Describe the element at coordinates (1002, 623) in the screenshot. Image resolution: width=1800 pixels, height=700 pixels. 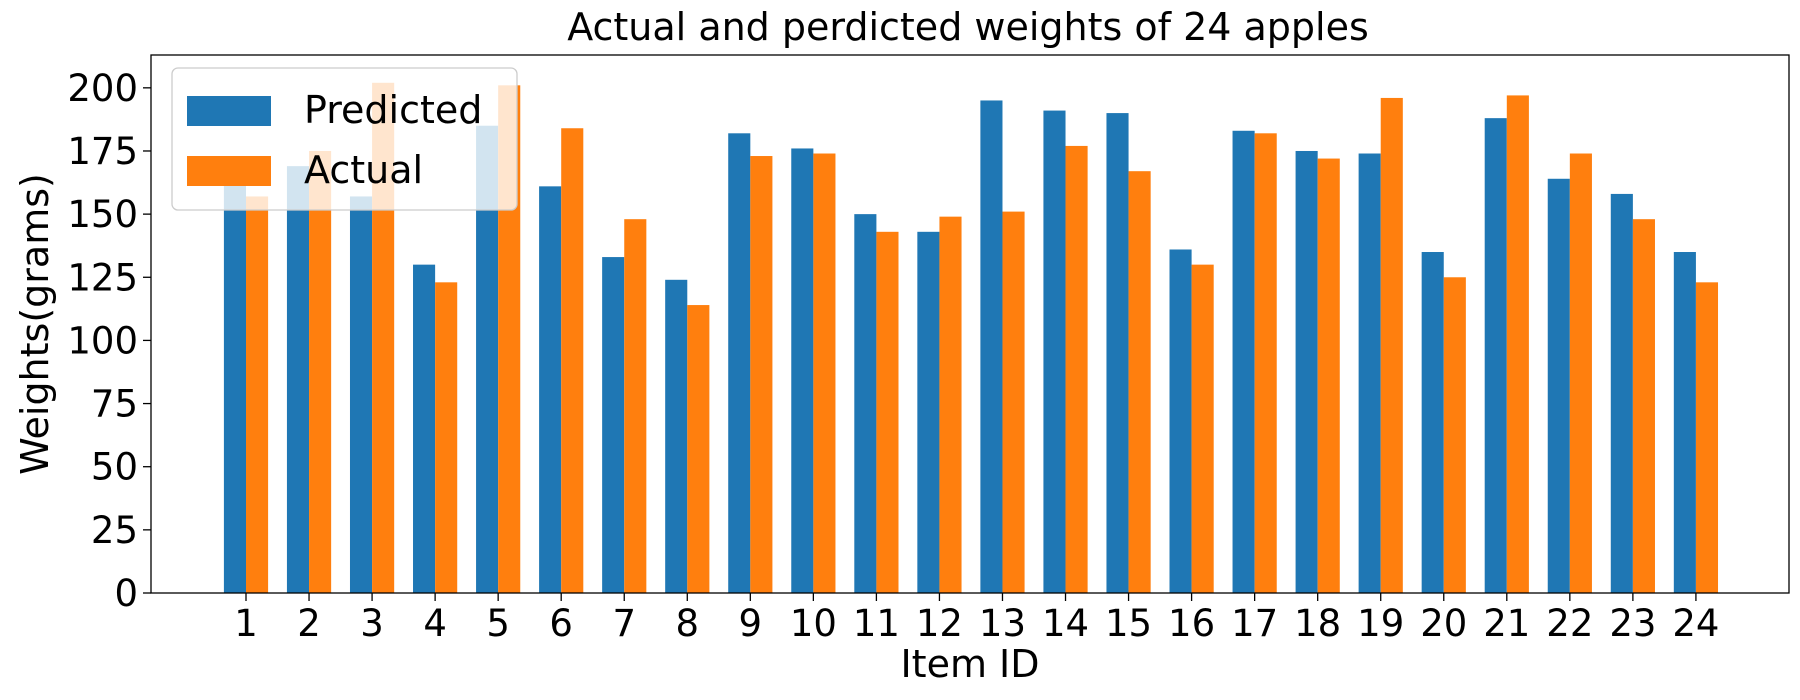
I see `x-tick-label: 13` at that location.